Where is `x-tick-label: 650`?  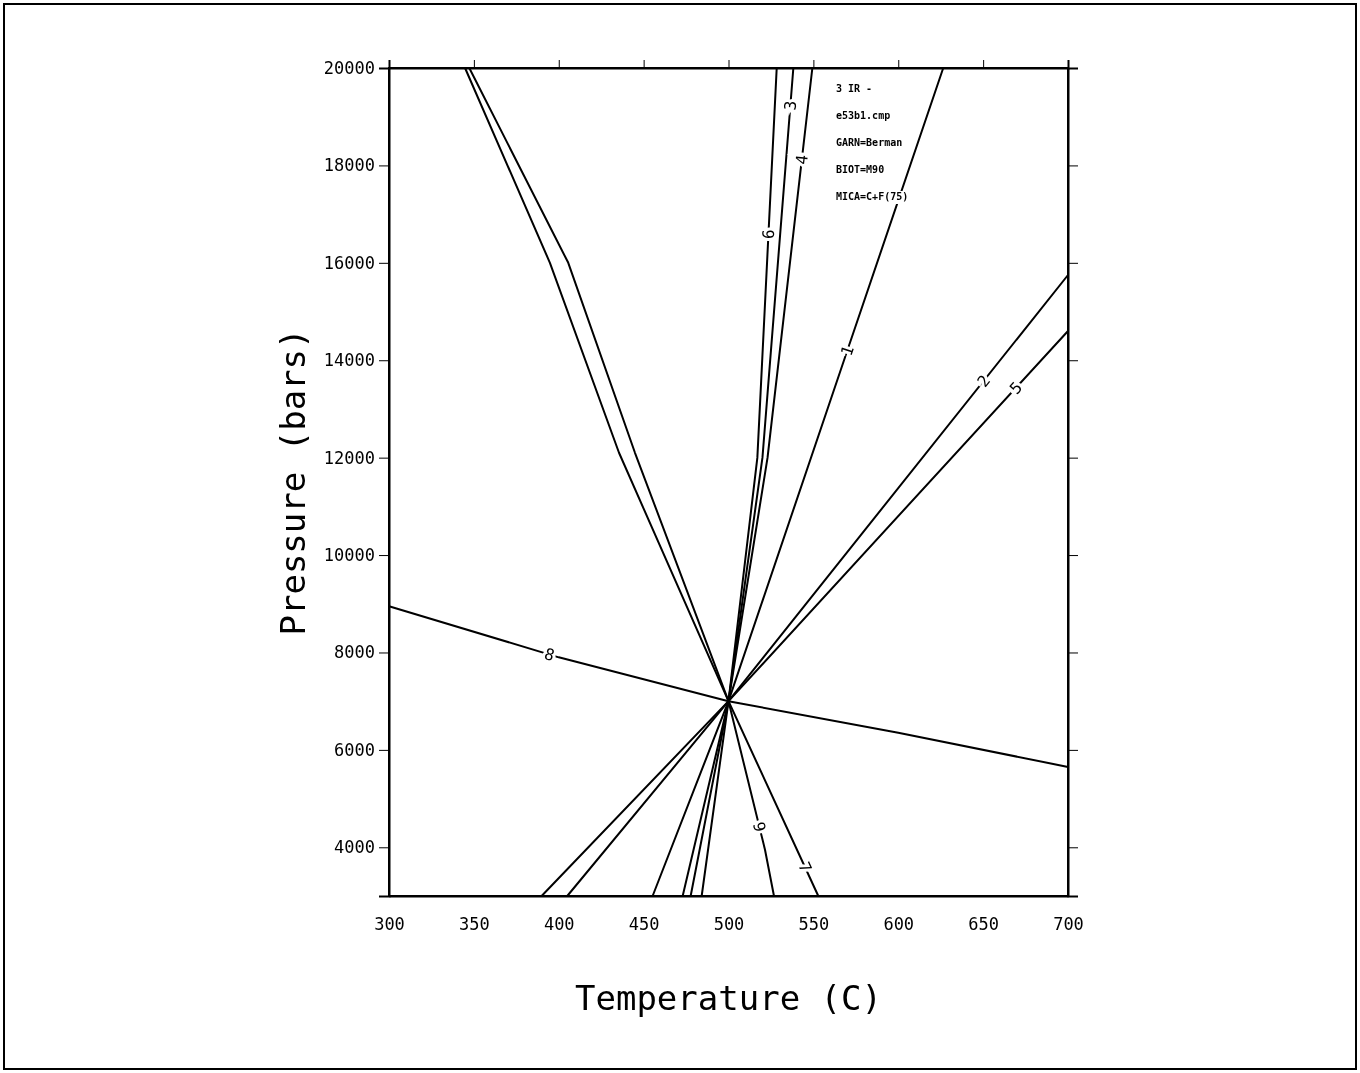 x-tick-label: 650 is located at coordinates (983, 924).